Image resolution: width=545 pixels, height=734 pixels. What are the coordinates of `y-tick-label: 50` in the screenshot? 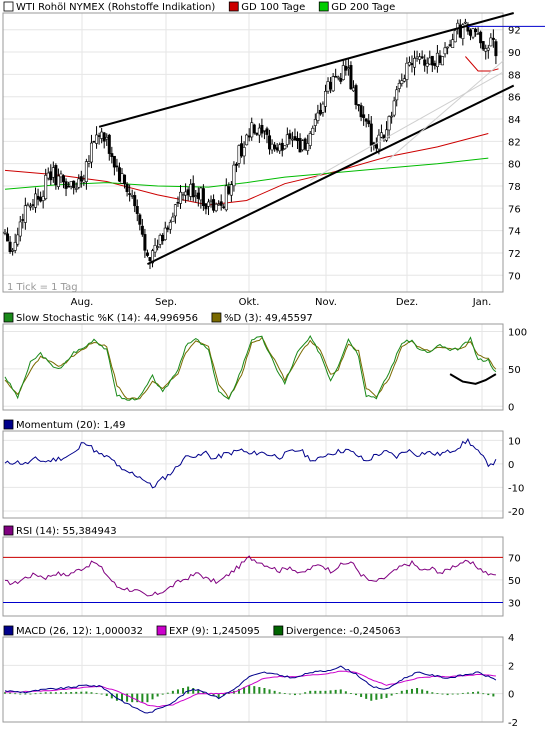 It's located at (514, 581).